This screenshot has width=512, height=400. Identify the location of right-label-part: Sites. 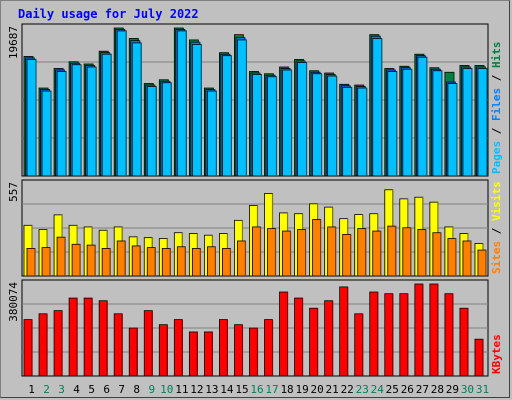
(496, 257).